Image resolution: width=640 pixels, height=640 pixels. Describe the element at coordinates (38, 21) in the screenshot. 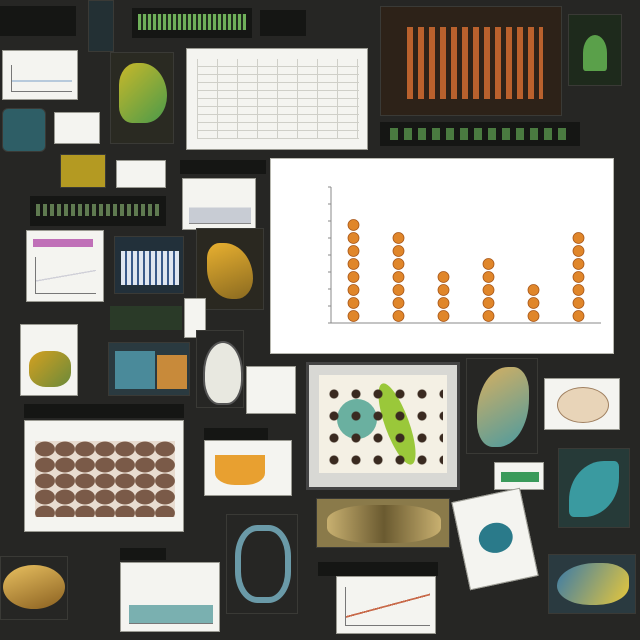

I see `top-left-strip` at that location.